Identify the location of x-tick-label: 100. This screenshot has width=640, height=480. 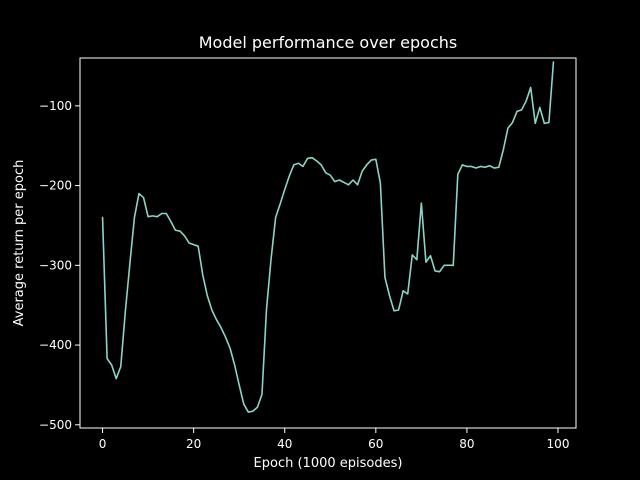
(558, 444).